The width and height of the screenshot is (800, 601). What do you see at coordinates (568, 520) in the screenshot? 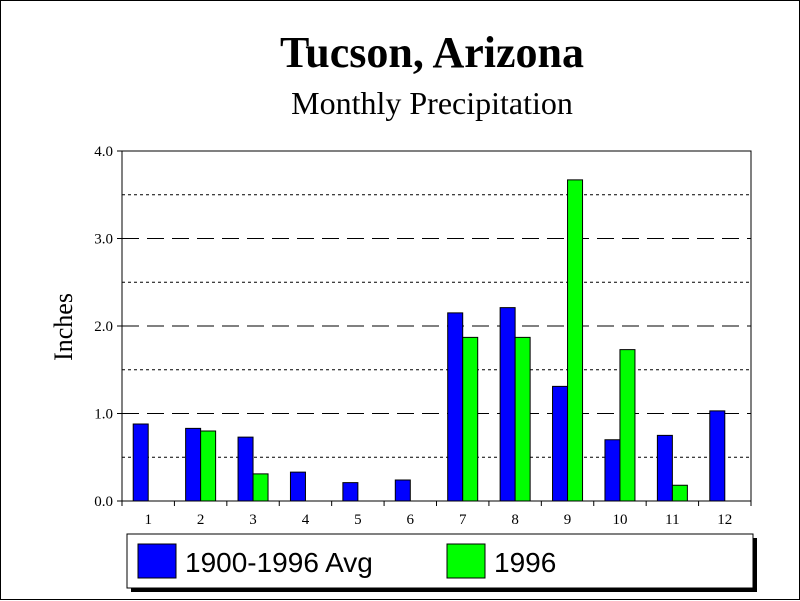
I see `x-tick-label: 9` at bounding box center [568, 520].